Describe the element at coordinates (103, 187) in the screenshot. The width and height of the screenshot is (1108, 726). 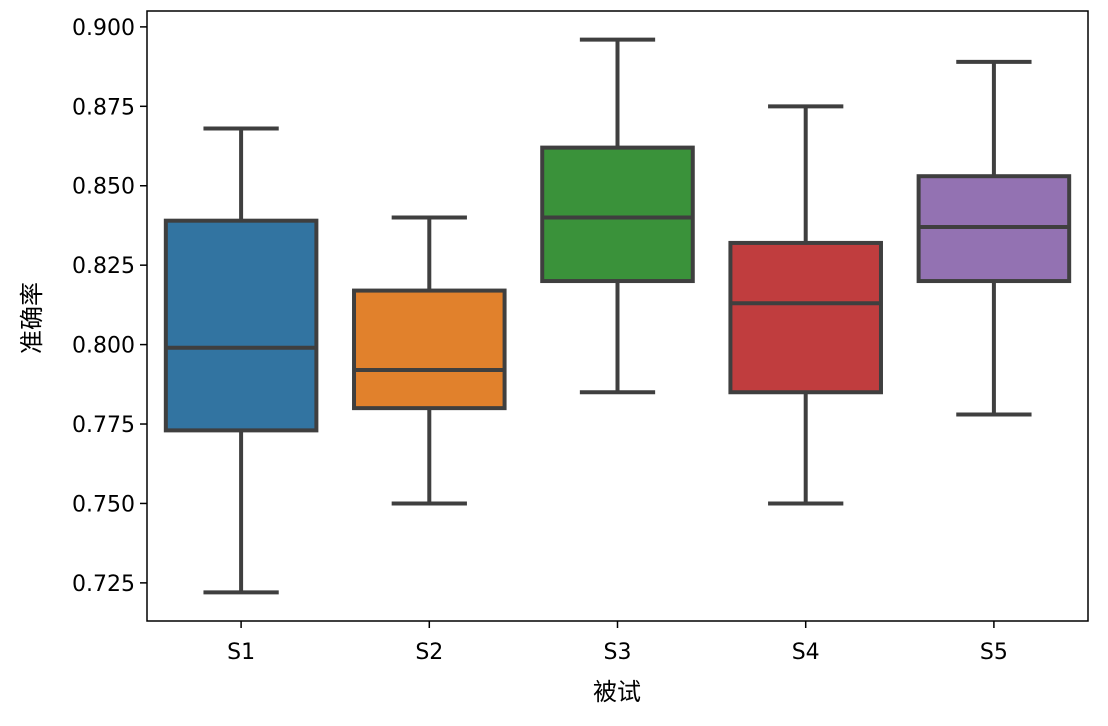
I see `y-tick-label: 0.850` at that location.